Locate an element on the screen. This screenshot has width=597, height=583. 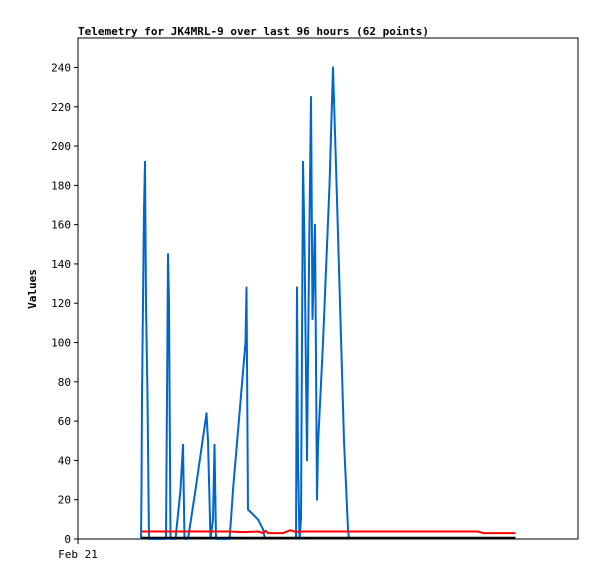
y-tick-label-20: 20 is located at coordinates (64, 500).